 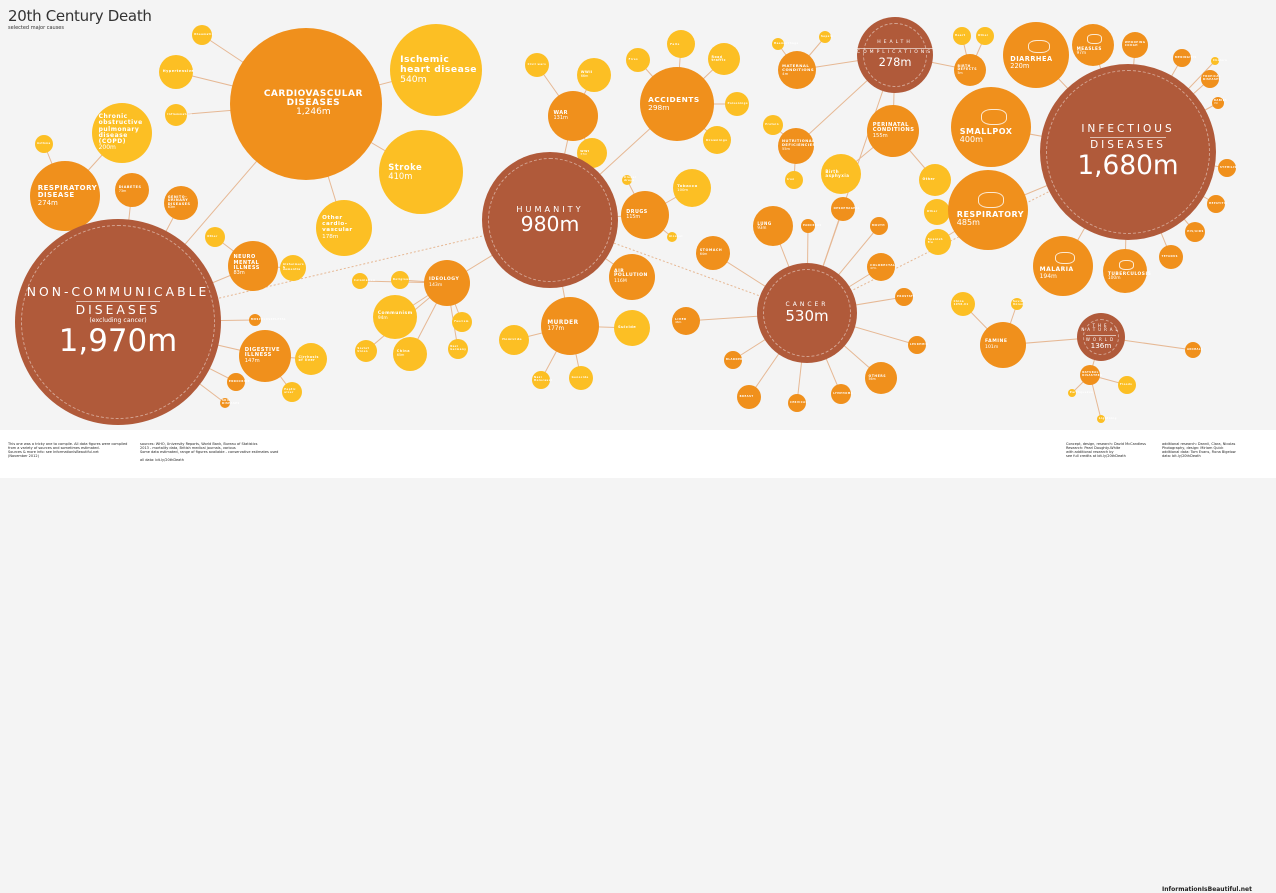 I want to click on cause-bubble-china-1958-61: China 1958-61, so click(x=963, y=304).